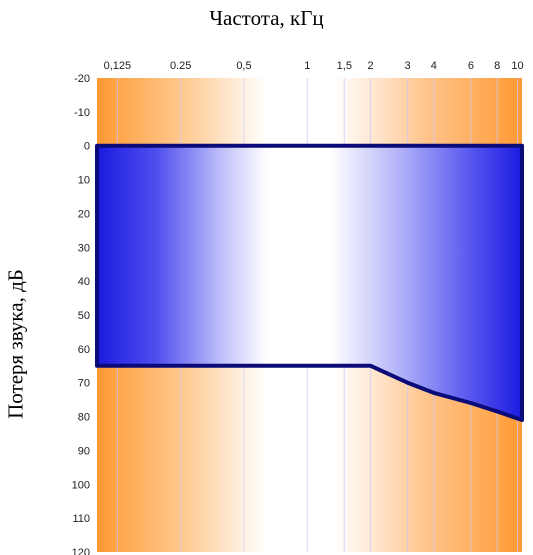  I want to click on y-tick-label: 120, so click(81, 551).